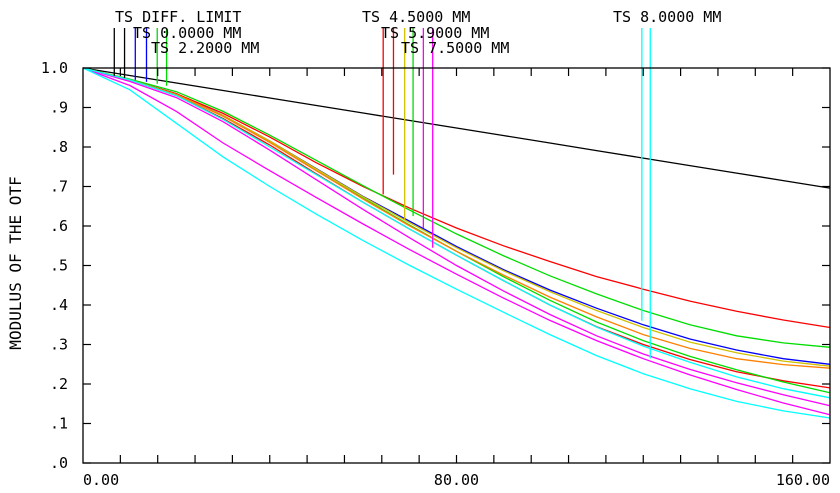  I want to click on x-tick-label-1: 80.00, so click(456, 480).